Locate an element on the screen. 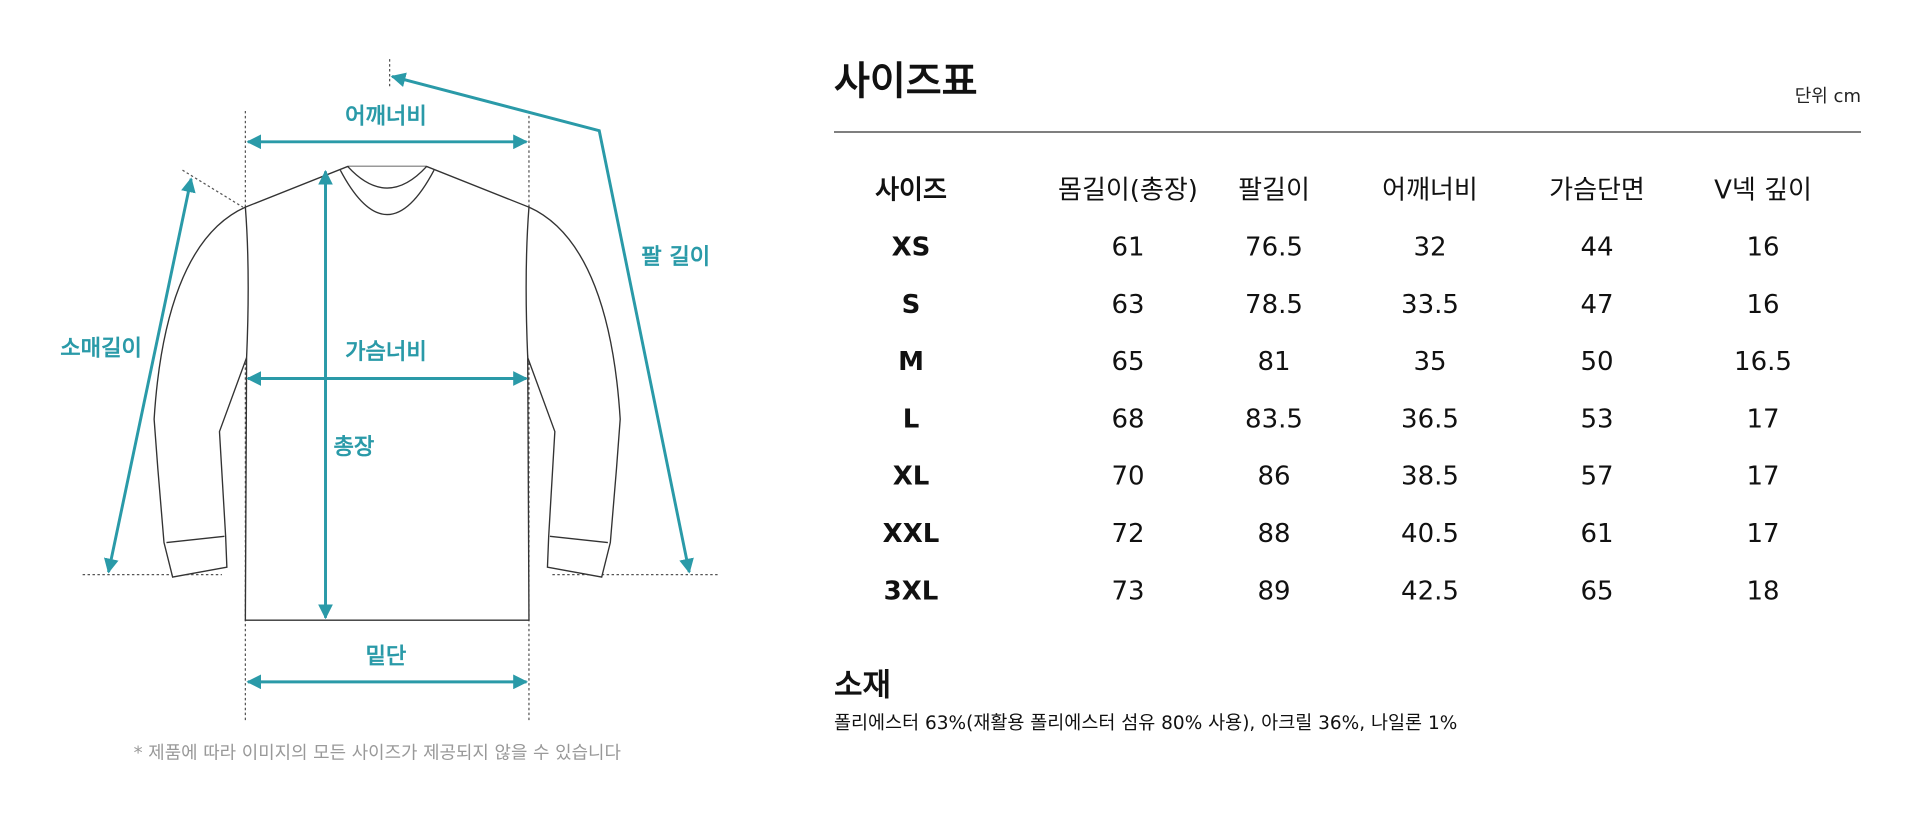 This screenshot has width=1924, height=818. size-cell: L is located at coordinates (911, 419).